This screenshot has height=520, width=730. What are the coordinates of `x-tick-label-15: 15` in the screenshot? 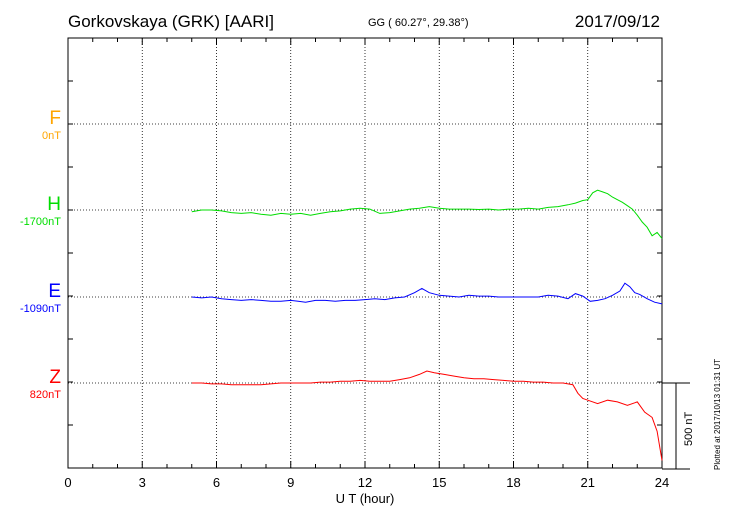 It's located at (439, 482).